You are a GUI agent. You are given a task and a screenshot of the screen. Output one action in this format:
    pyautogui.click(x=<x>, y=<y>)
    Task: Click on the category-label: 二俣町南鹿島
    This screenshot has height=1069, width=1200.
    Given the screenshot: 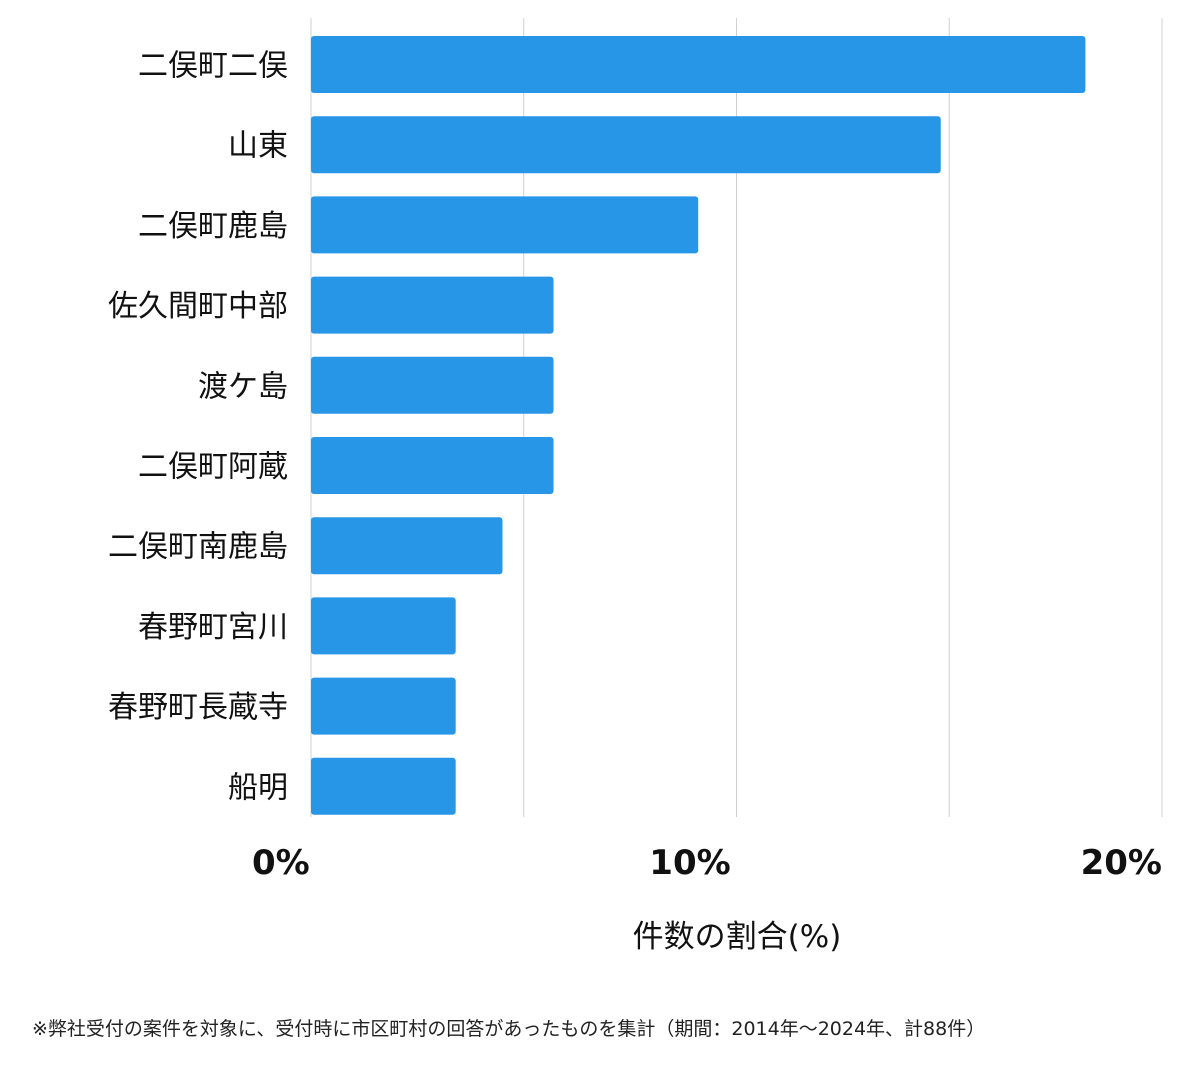 What is the action you would take?
    pyautogui.click(x=198, y=547)
    